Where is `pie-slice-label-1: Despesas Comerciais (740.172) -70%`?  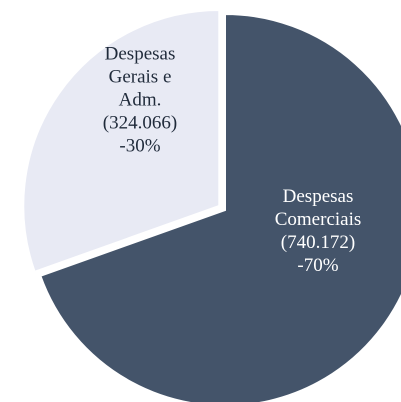 pie-slice-label-1: Despesas Comerciais (740.172) -70% is located at coordinates (318, 231).